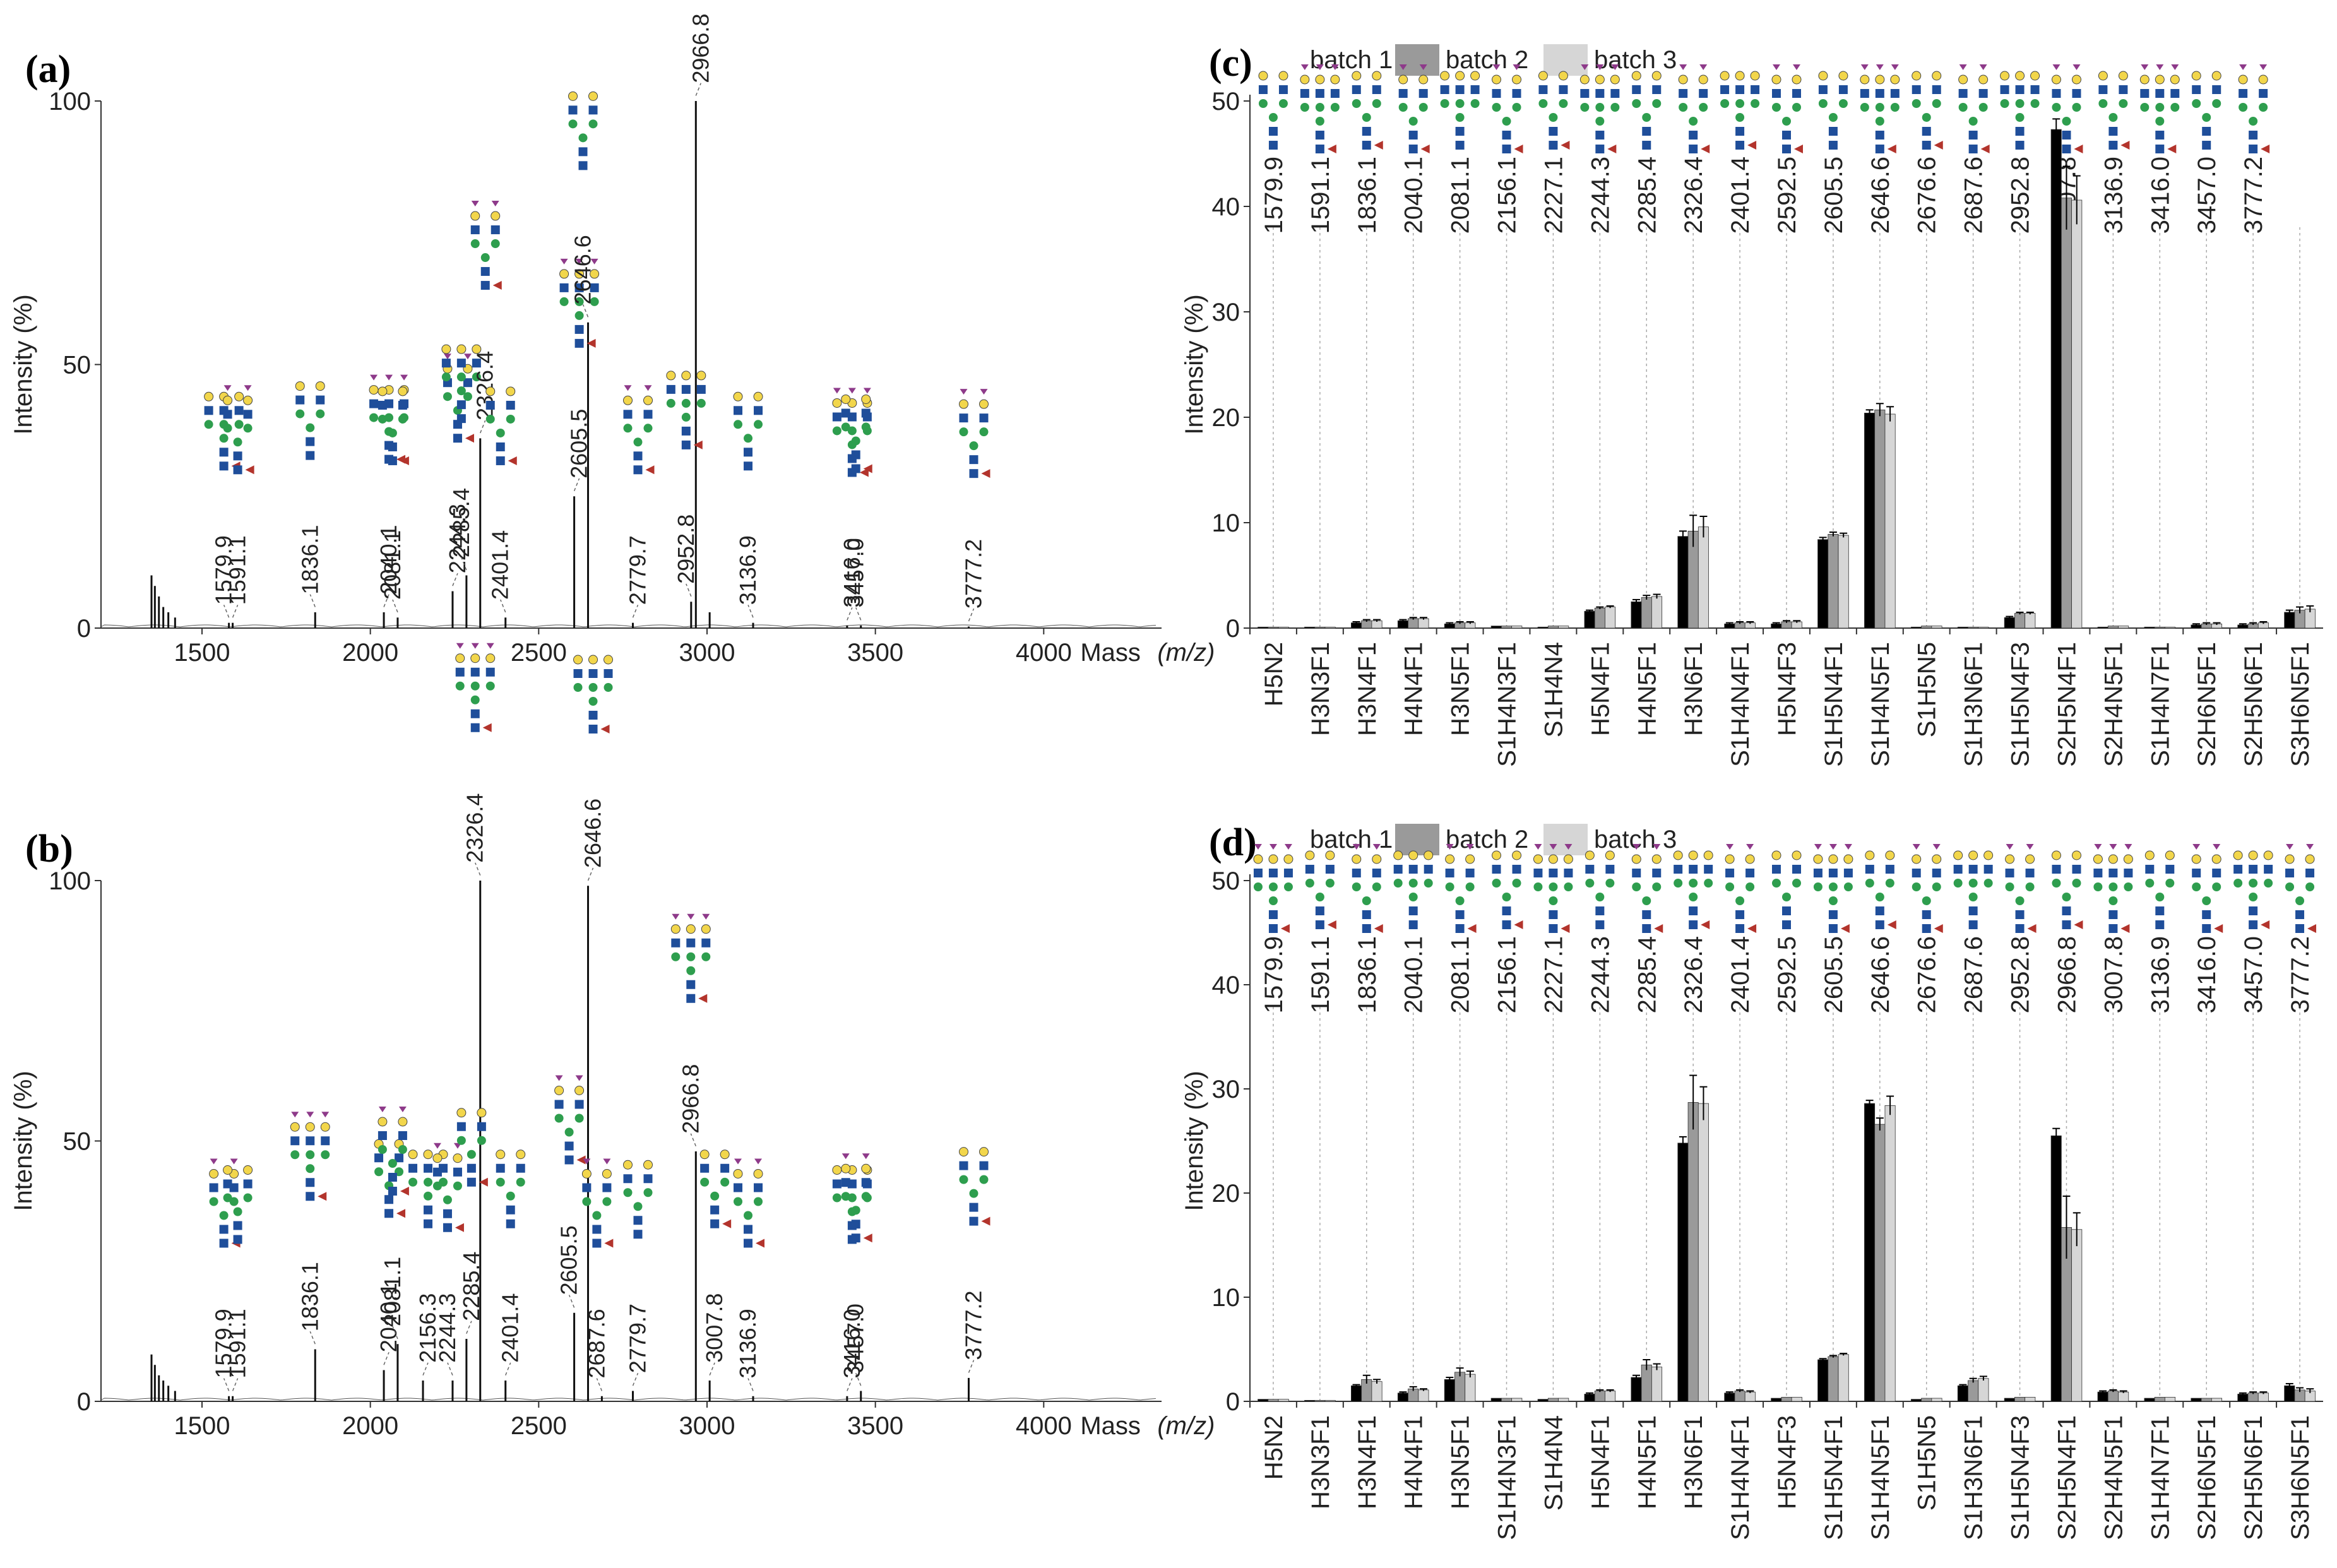  What do you see at coordinates (370, 1426) in the screenshot?
I see `x-tick-label: 2000` at bounding box center [370, 1426].